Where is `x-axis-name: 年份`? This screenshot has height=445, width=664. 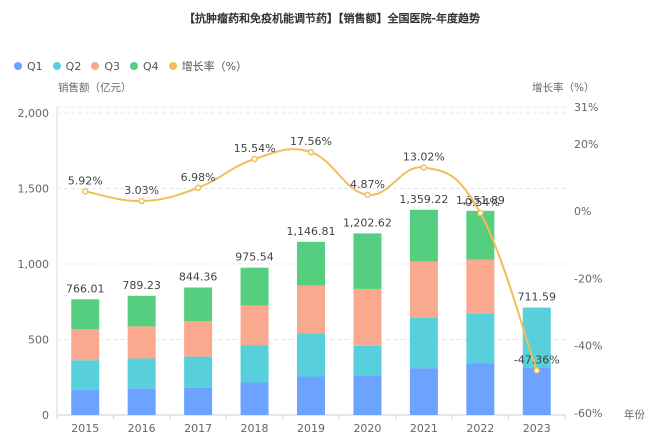
x-axis-name: 年份 is located at coordinates (634, 415).